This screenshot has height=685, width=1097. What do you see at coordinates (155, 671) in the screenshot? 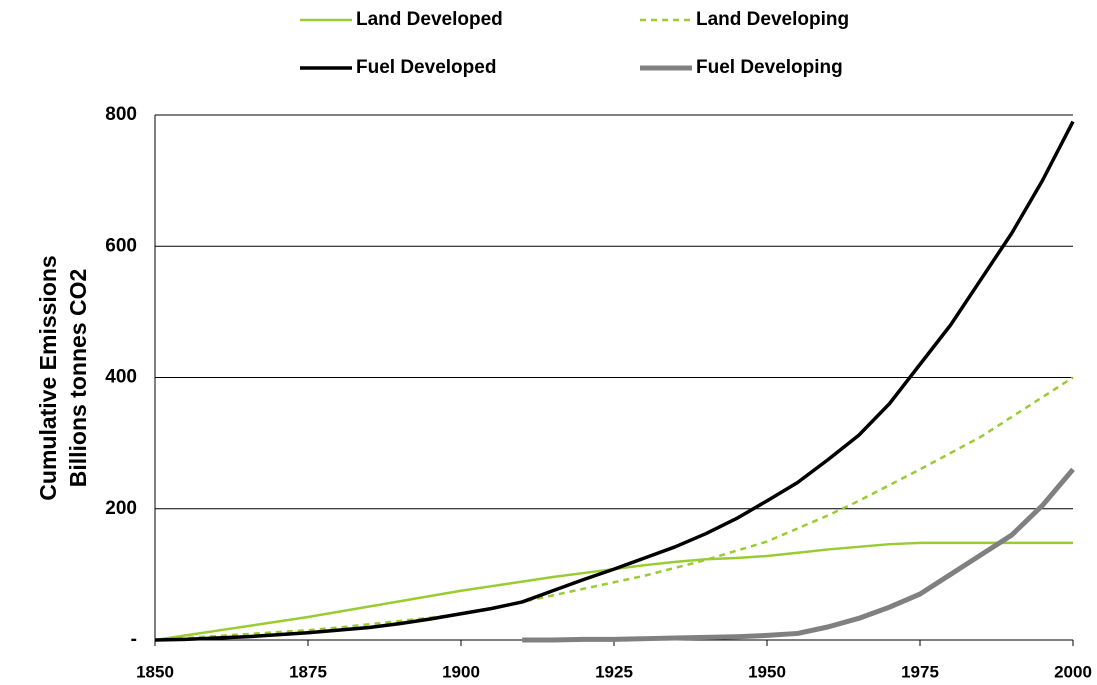
I see `x-tick-label: 1850` at bounding box center [155, 671].